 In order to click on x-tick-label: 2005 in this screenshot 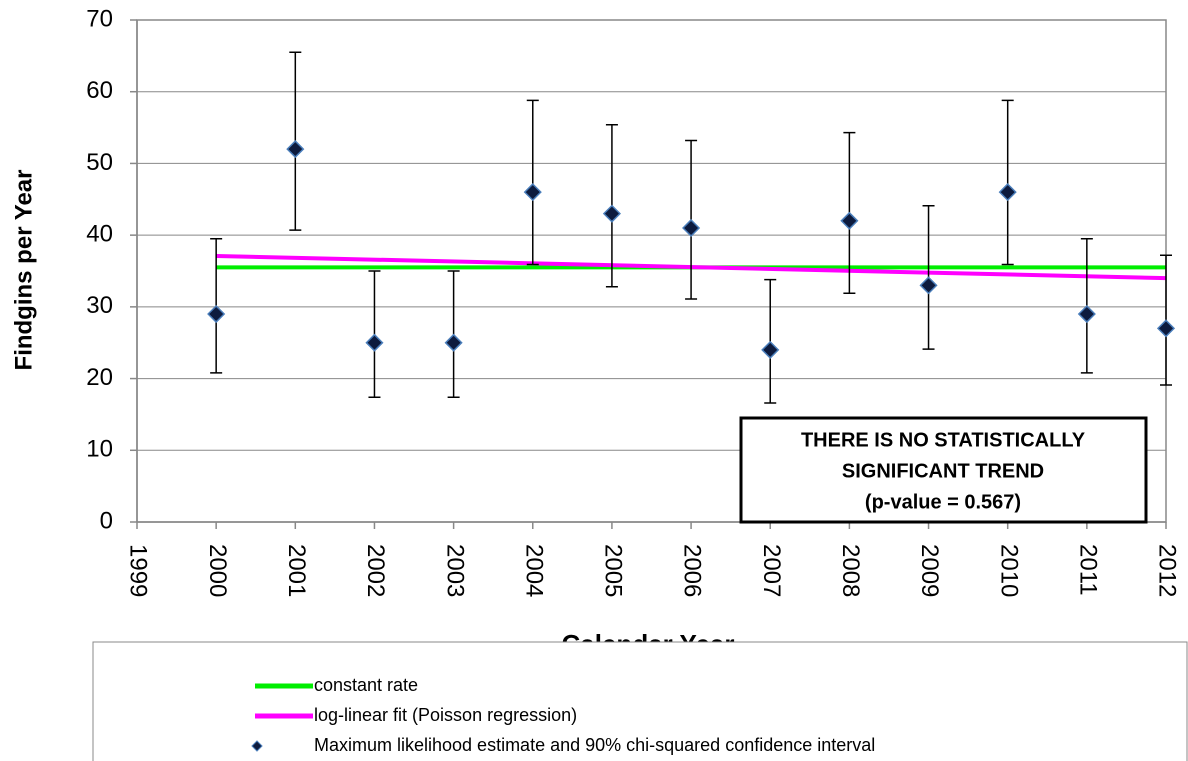, I will do `click(613, 570)`.